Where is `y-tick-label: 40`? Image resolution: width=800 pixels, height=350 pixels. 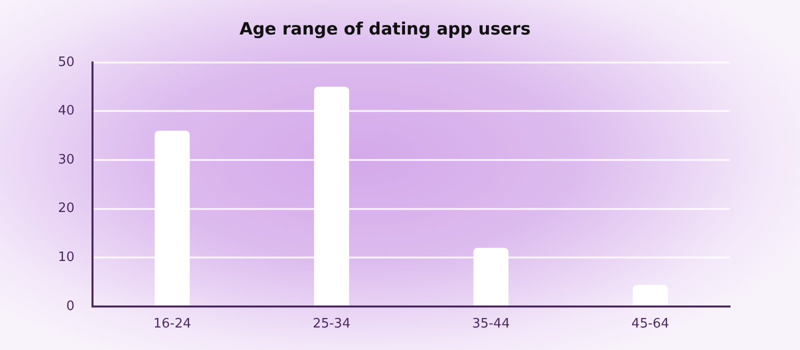
y-tick-label: 40 is located at coordinates (66, 111).